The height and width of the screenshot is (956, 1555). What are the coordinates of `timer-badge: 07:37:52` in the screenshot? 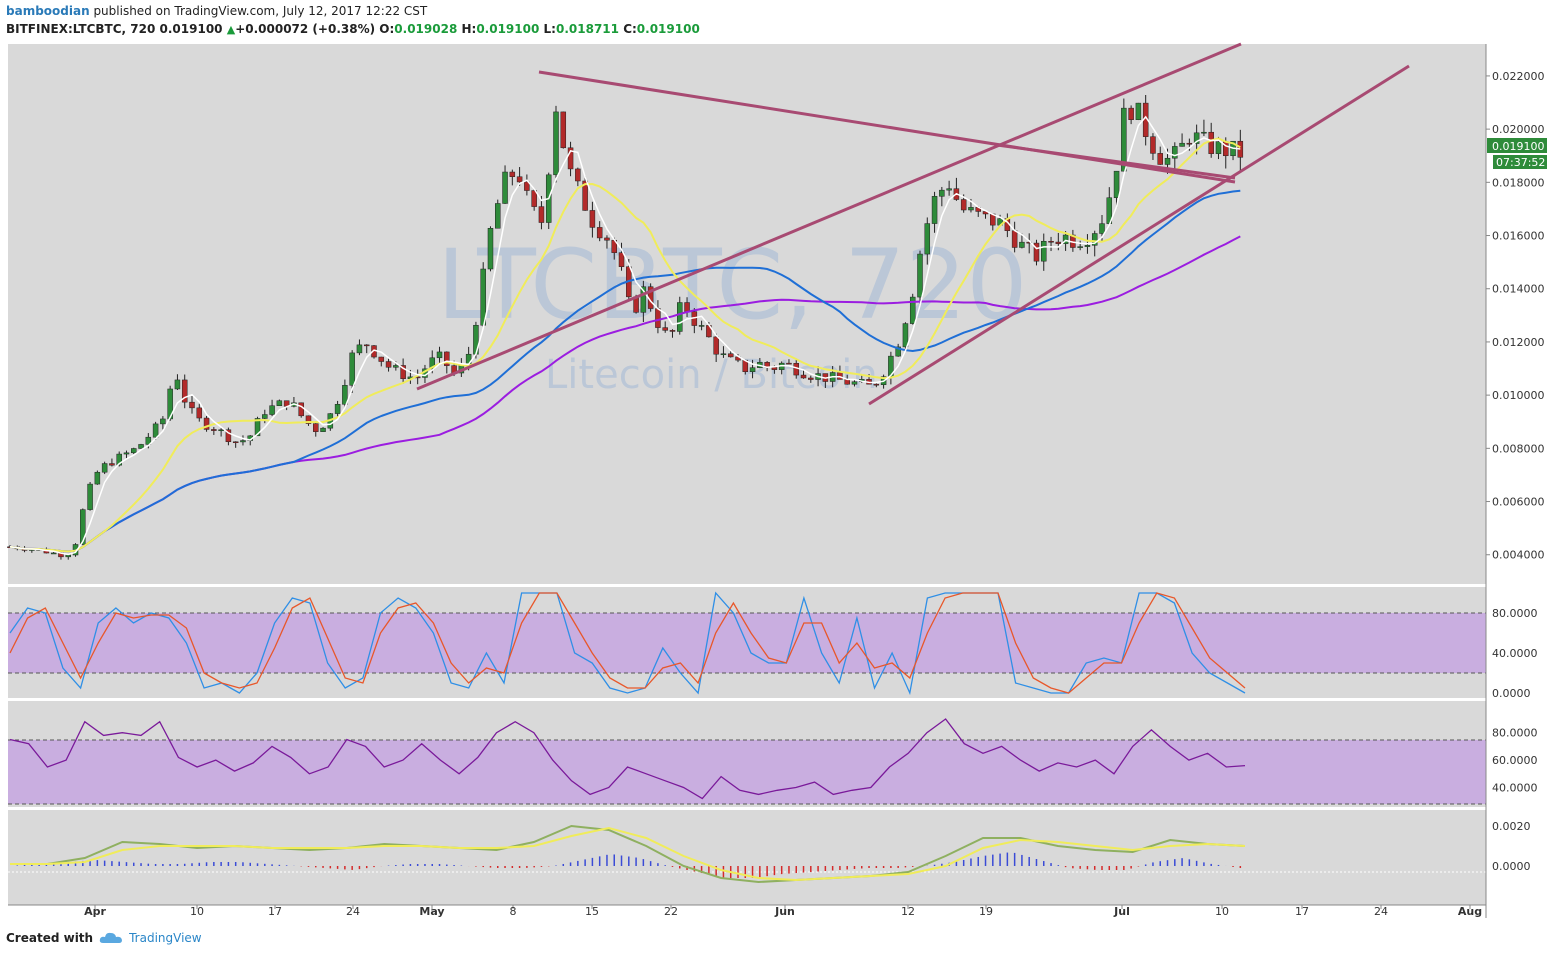 It's located at (1520, 162).